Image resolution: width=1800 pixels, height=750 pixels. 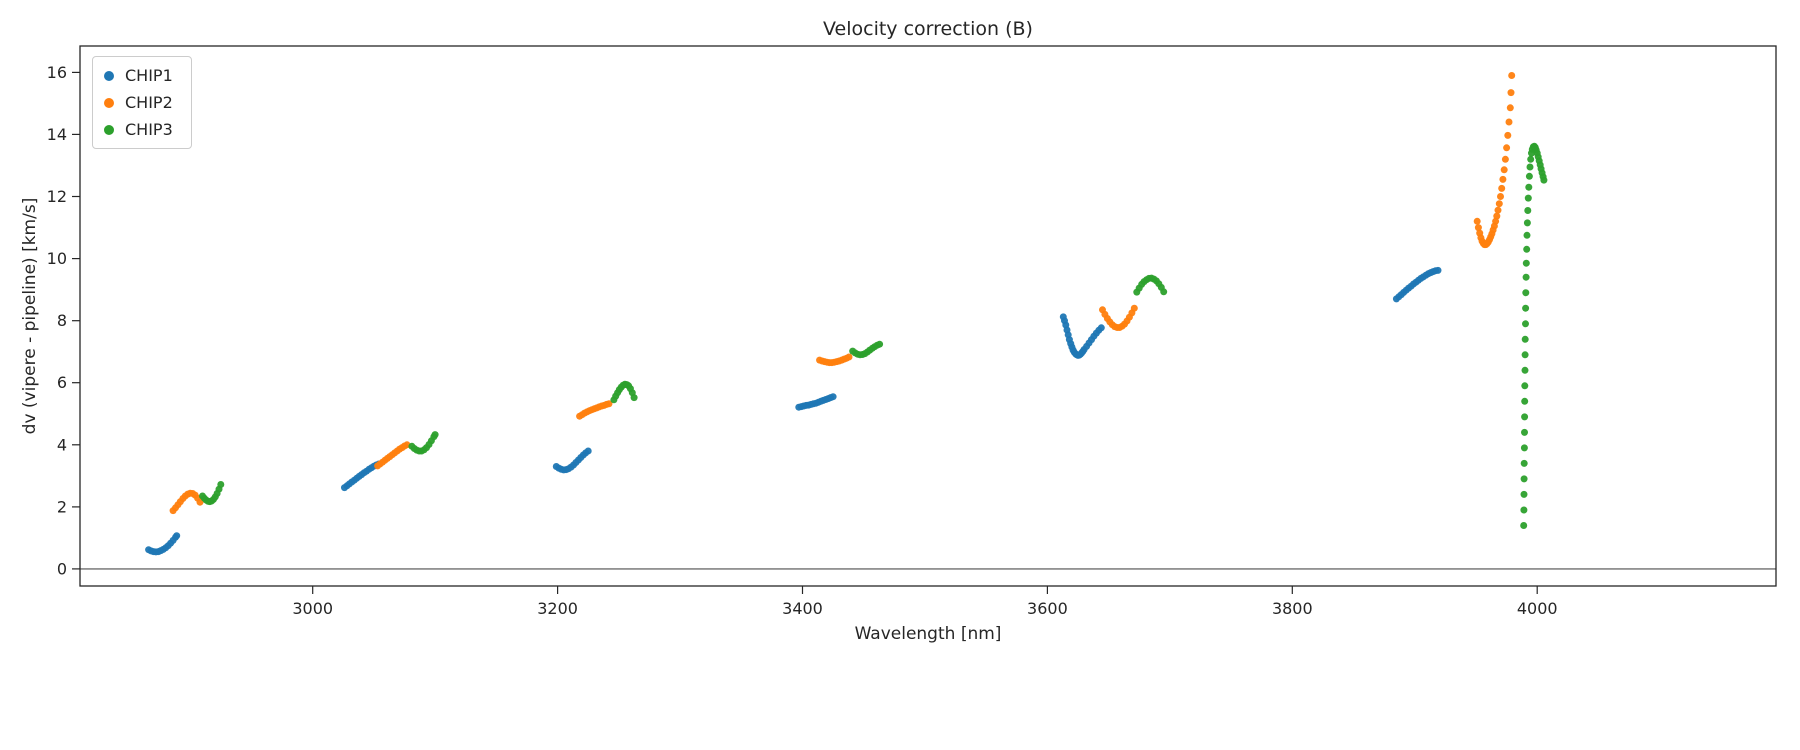 I want to click on legend-item-chip2: CHIP2, so click(x=138, y=102).